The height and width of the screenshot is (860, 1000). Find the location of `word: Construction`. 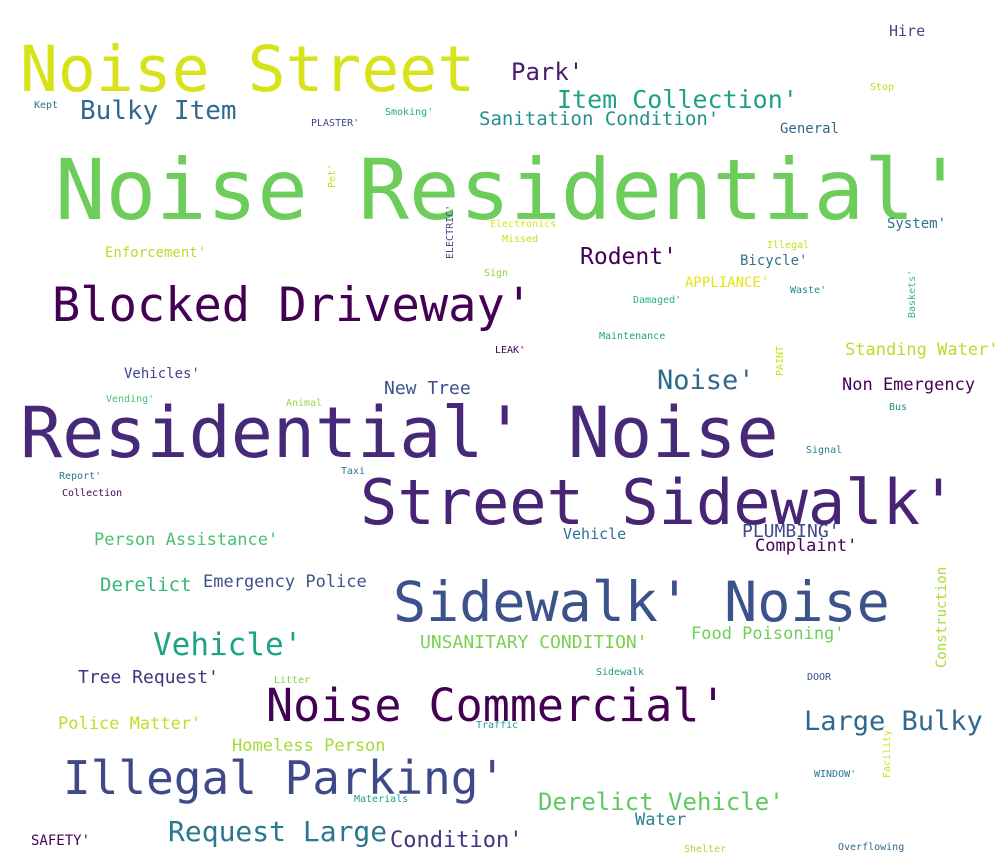

word: Construction is located at coordinates (942, 617).